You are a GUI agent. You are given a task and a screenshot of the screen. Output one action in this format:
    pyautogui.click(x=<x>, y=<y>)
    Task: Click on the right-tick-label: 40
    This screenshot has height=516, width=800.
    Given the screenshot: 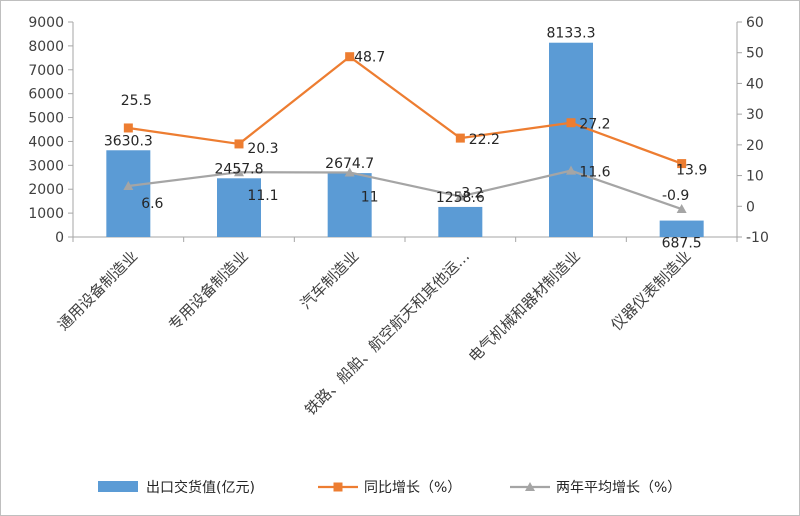 What is the action you would take?
    pyautogui.click(x=755, y=84)
    